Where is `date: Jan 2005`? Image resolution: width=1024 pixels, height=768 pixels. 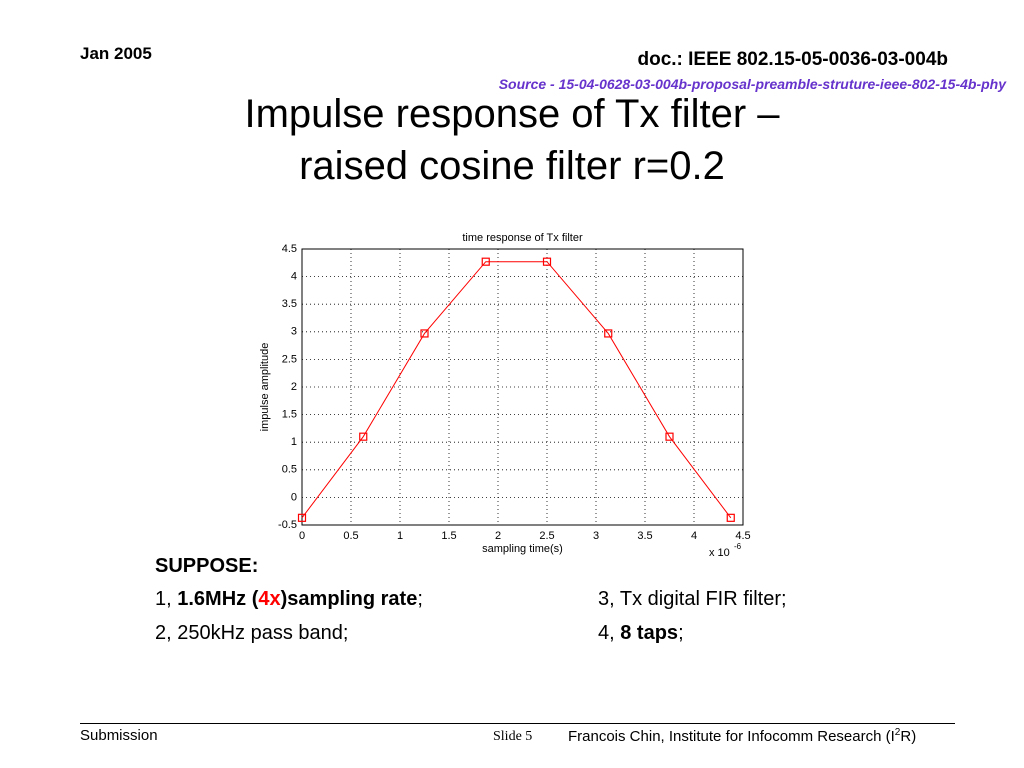
date: Jan 2005 is located at coordinates (116, 53).